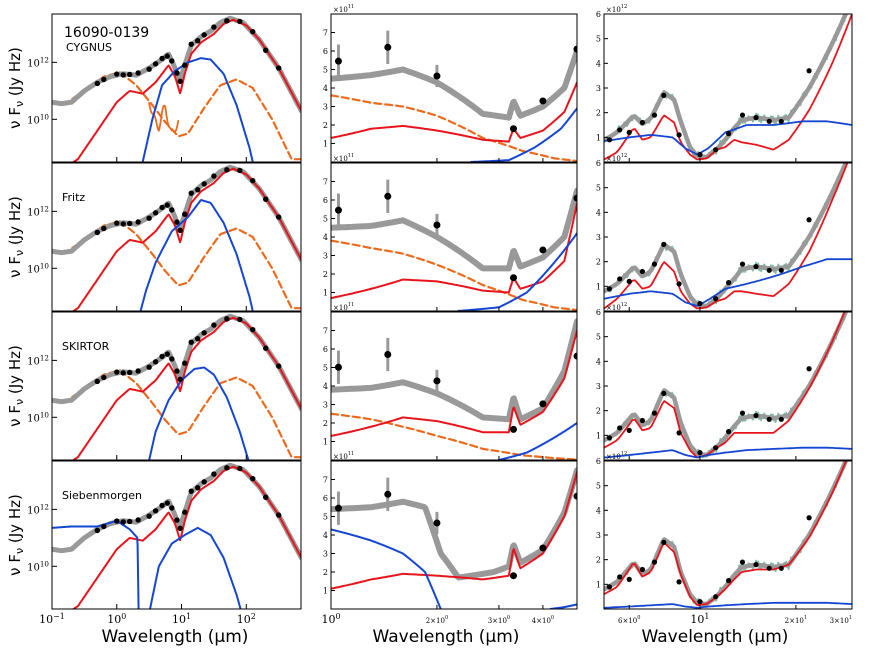 The image size is (872, 654). I want to click on mir-y-tick-label: 1, so click(598, 435).